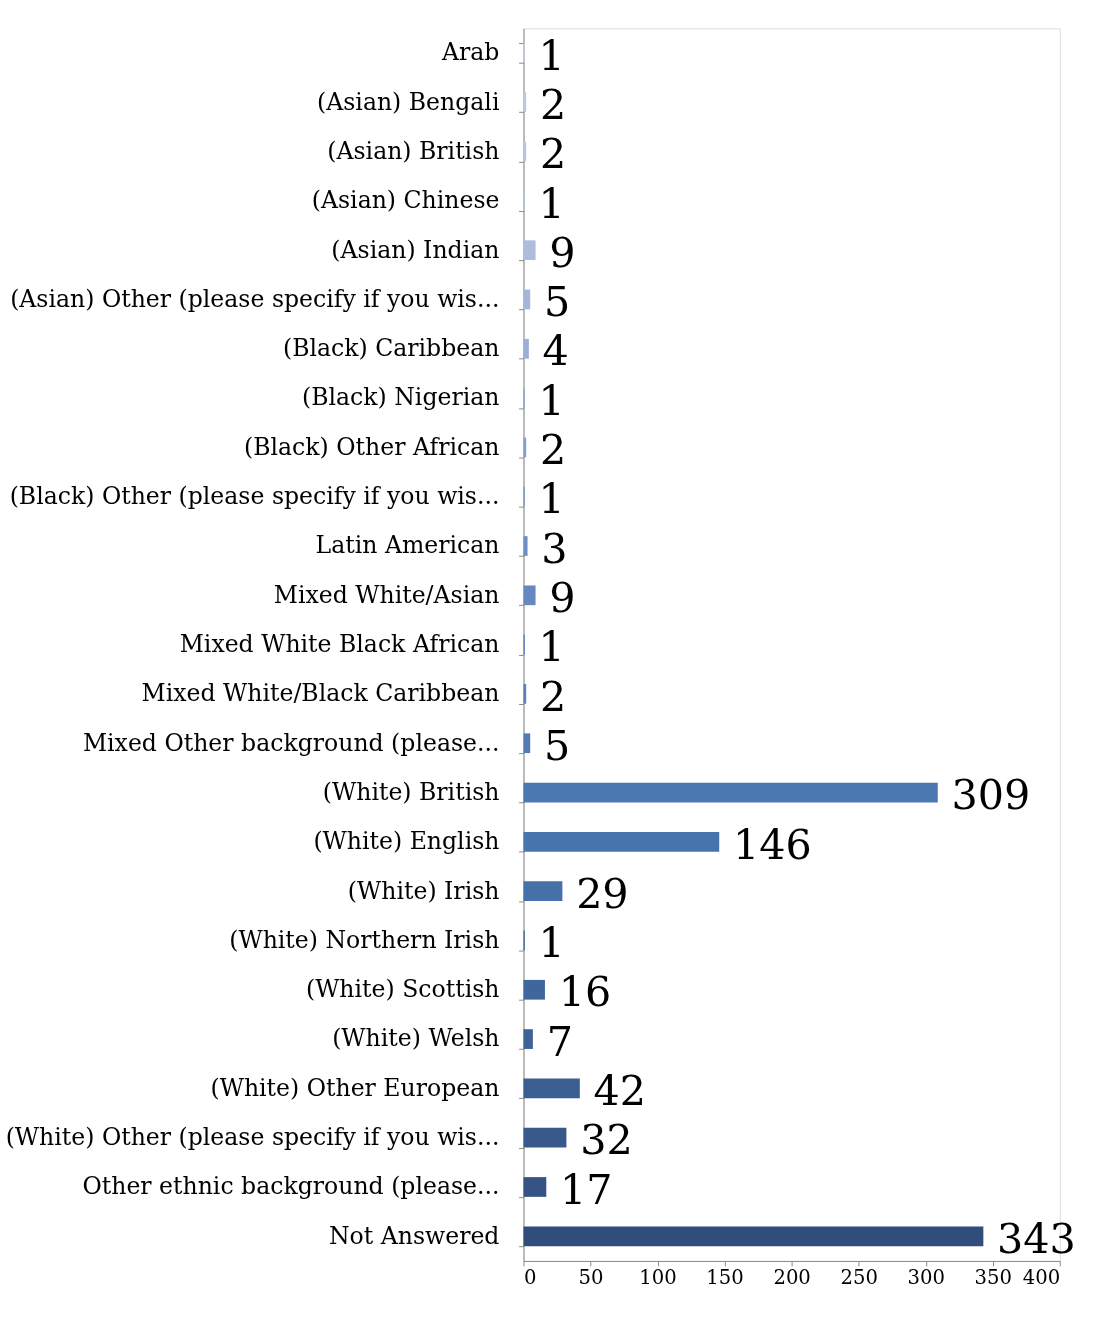 The image size is (1102, 1318). What do you see at coordinates (658, 1278) in the screenshot?
I see `x-tick-label: 100` at bounding box center [658, 1278].